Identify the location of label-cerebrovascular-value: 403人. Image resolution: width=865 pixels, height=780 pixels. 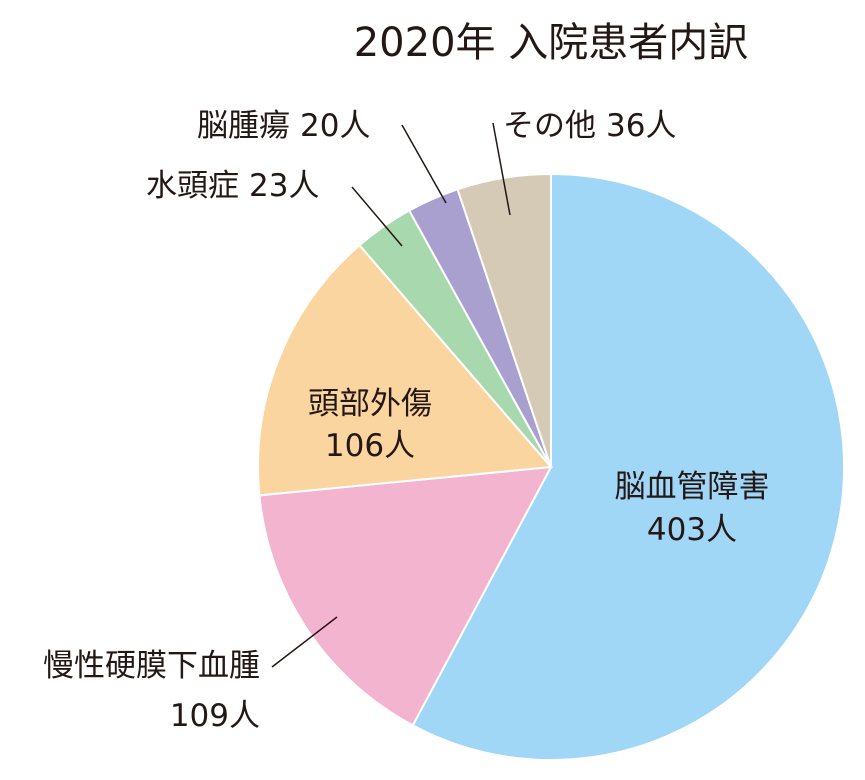
(692, 530).